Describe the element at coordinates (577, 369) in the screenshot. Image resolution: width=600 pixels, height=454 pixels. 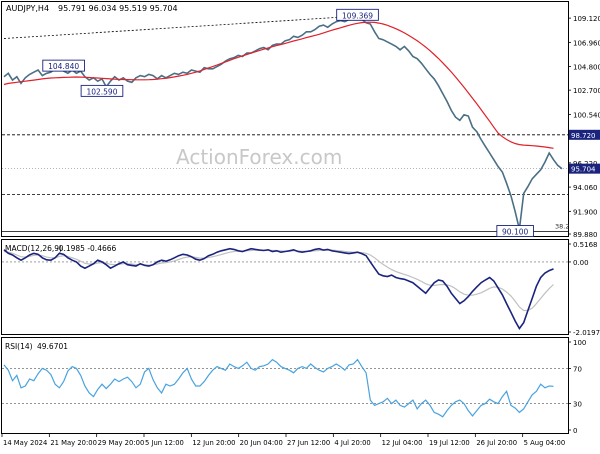
I see `rsi-tick-label: 70` at that location.